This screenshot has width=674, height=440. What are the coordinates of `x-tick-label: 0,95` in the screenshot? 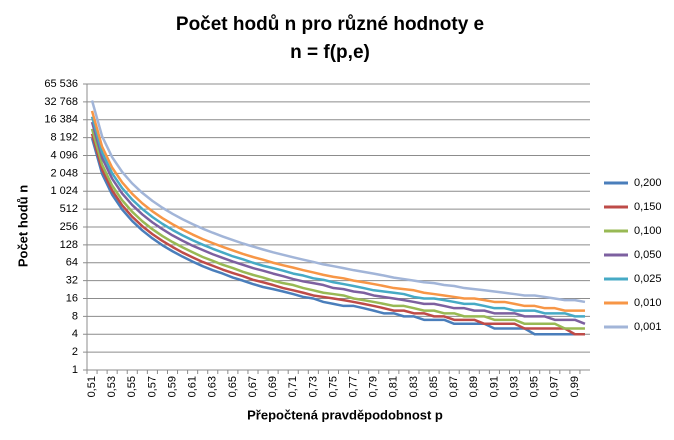 It's located at (535, 386).